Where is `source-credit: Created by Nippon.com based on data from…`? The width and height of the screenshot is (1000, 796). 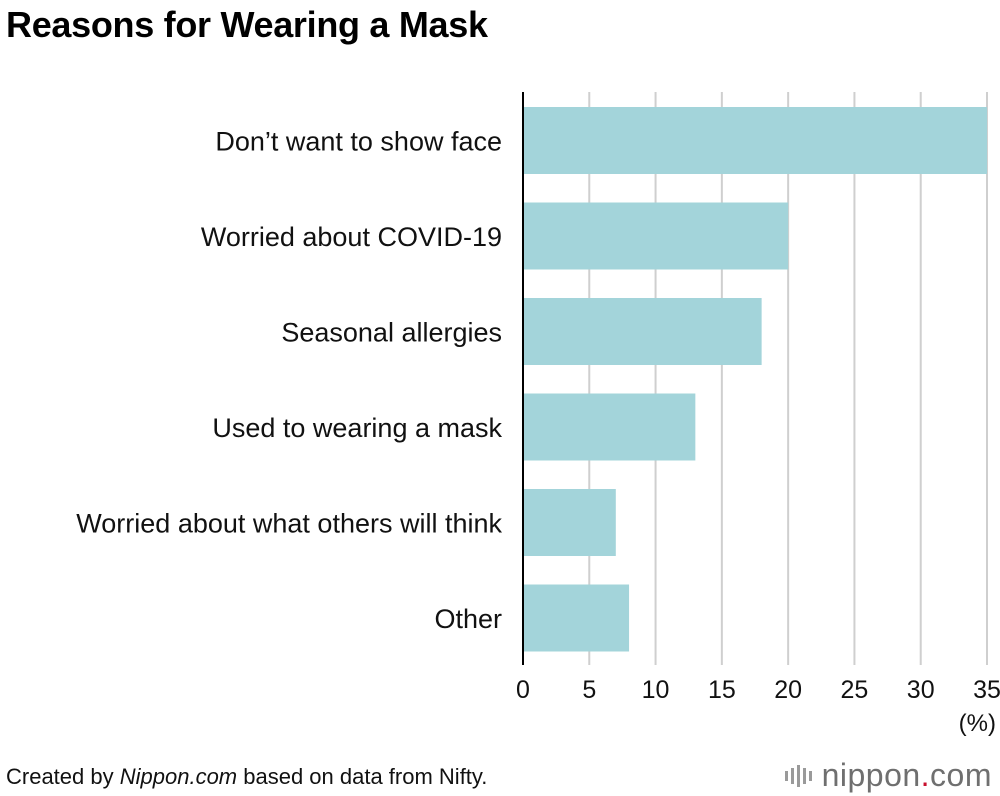
source-credit: Created by Nippon.com based on data from… is located at coordinates (246, 777).